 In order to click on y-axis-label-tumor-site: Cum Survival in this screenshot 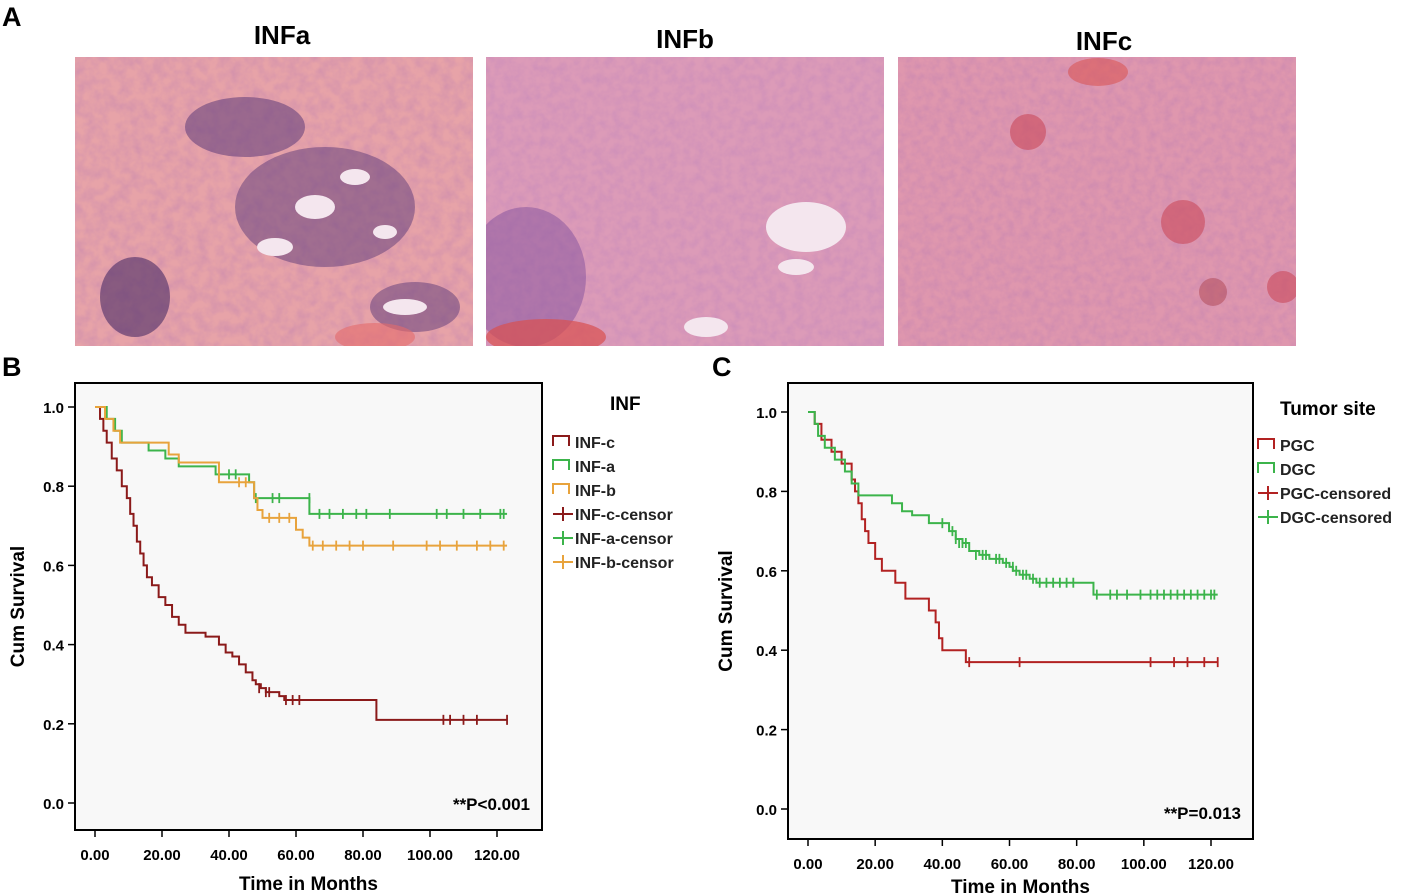, I will do `click(726, 610)`.